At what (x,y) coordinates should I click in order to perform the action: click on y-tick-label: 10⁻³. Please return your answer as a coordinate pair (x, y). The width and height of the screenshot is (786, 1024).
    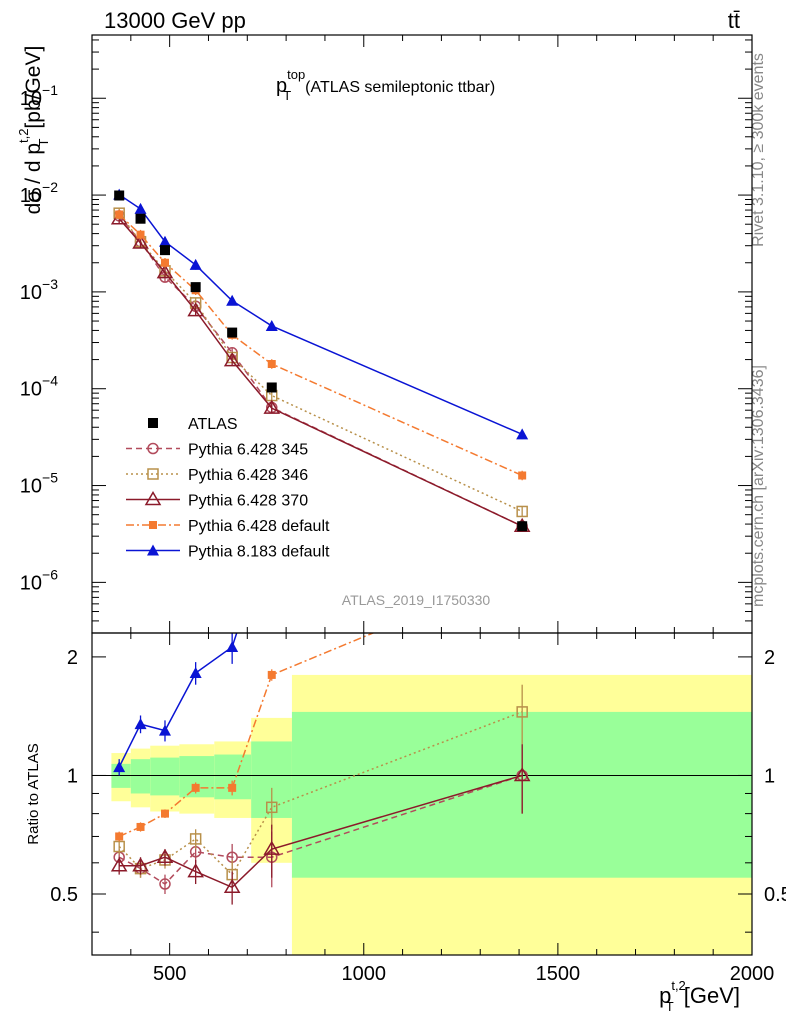
    Looking at the image, I should click on (39, 290).